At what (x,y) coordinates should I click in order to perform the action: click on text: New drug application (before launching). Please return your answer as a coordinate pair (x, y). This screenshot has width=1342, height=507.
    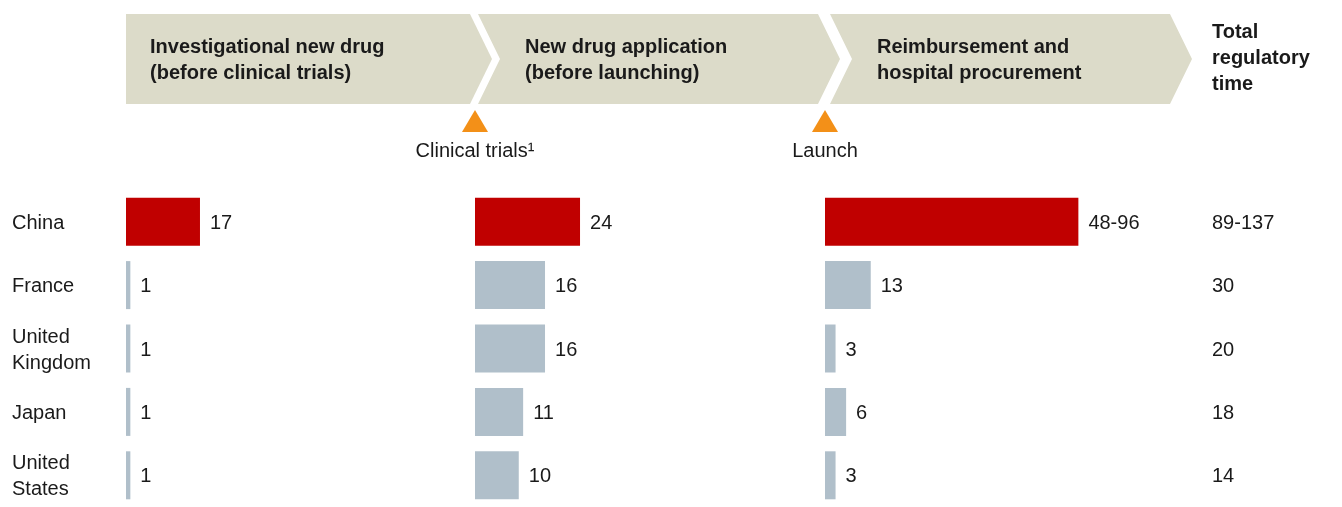
    Looking at the image, I should click on (627, 59).